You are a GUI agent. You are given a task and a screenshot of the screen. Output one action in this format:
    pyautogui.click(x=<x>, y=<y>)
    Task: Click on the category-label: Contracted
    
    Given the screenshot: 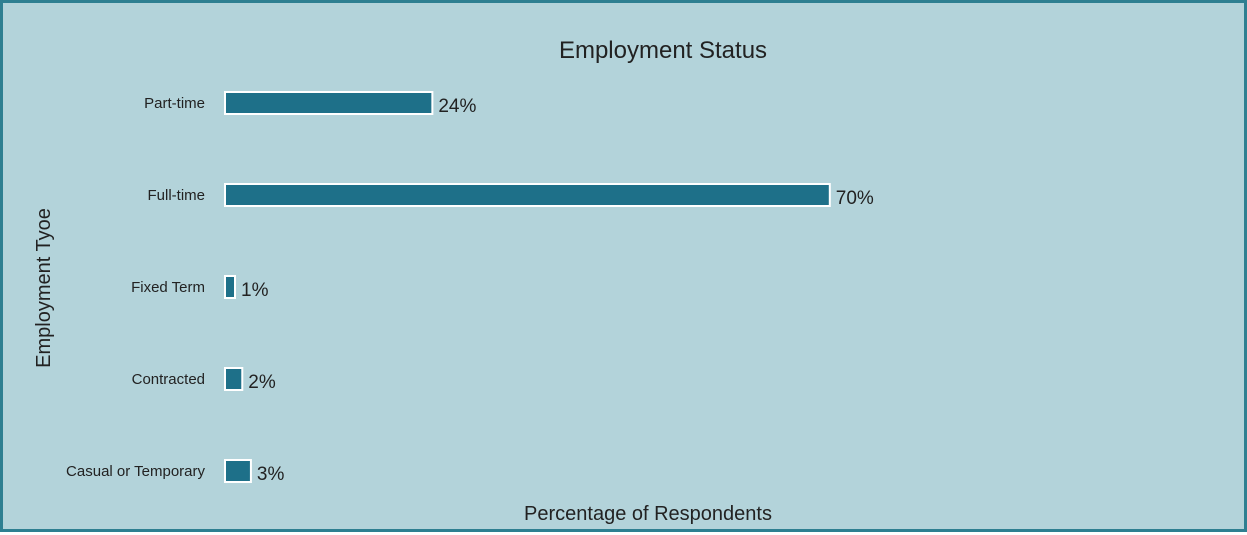 What is the action you would take?
    pyautogui.click(x=168, y=379)
    